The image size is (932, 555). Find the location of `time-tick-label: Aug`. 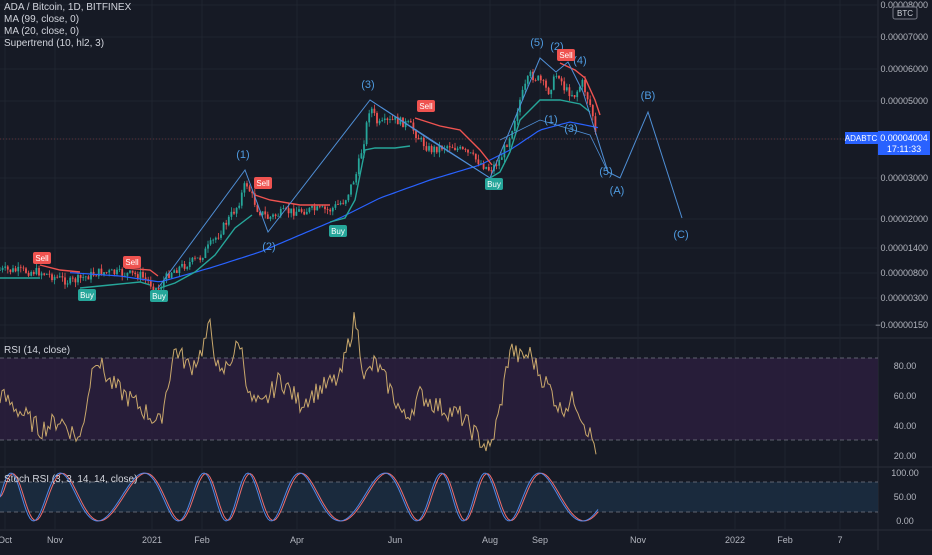

time-tick-label: Aug is located at coordinates (490, 540).